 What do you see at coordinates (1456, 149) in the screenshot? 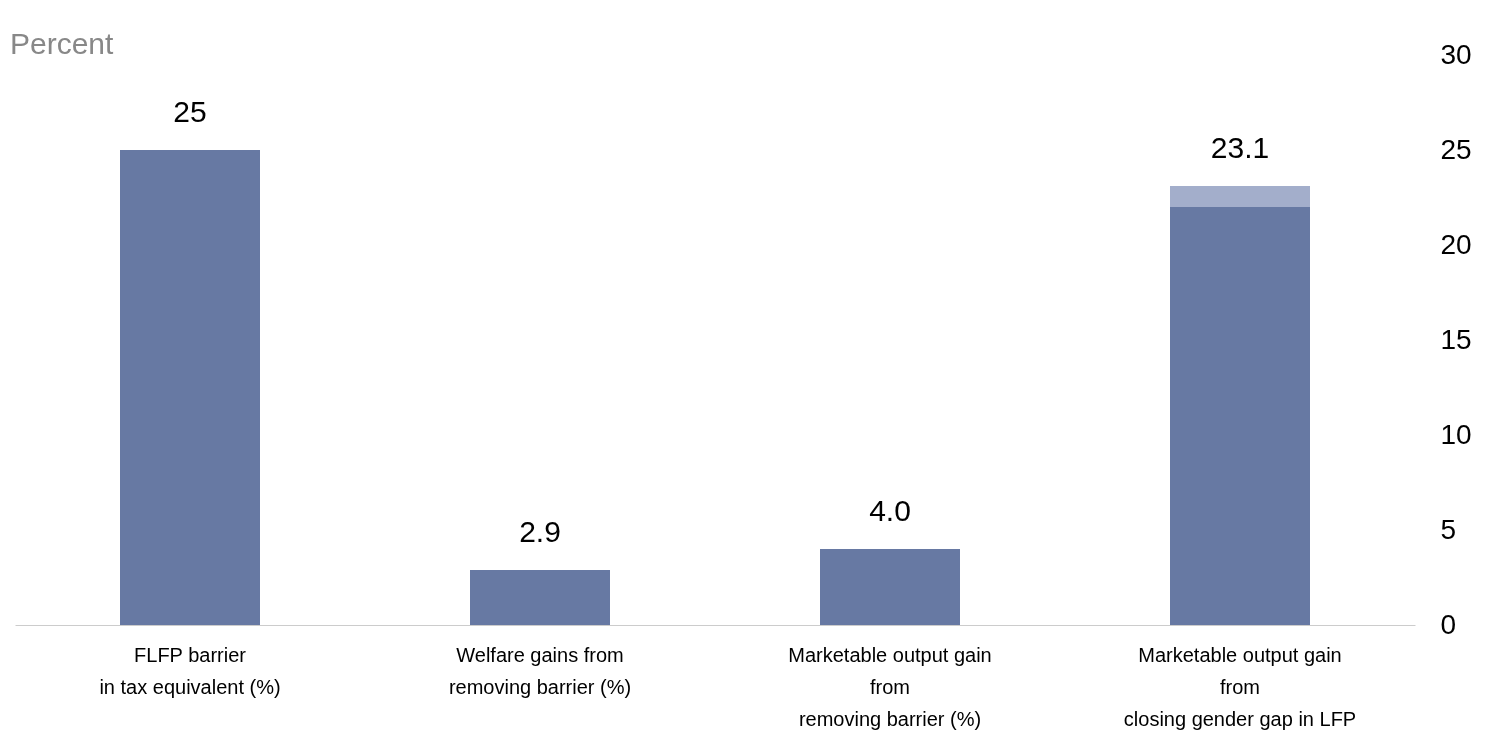
I see `y-tick-label: 25` at bounding box center [1456, 149].